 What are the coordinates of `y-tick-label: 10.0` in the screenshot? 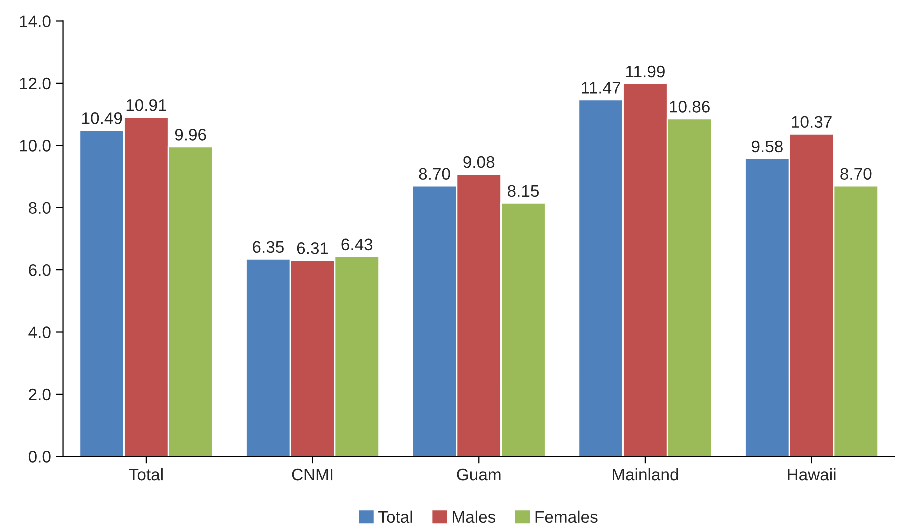 It's located at (35, 146).